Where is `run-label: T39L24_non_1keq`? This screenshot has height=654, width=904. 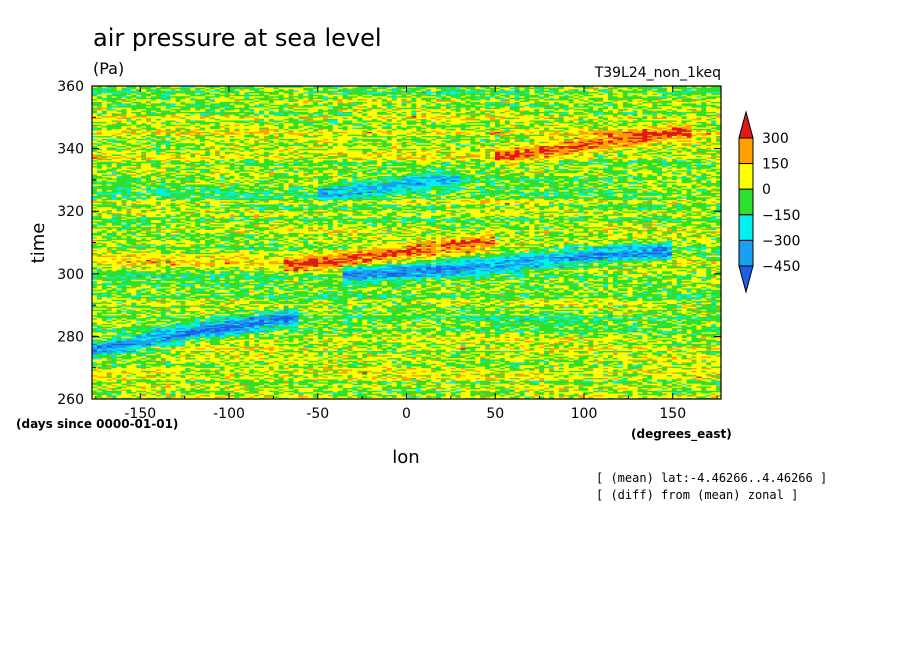
run-label: T39L24_non_1keq is located at coordinates (657, 73).